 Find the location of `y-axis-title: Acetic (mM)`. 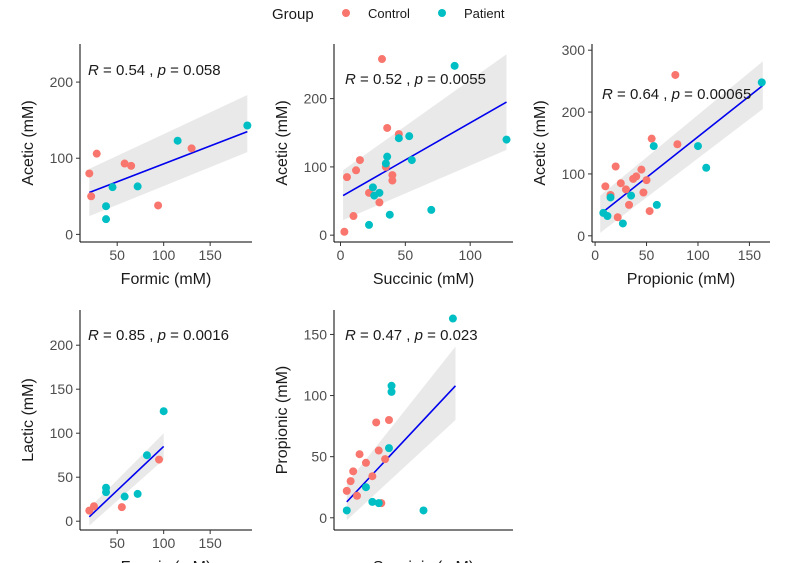

y-axis-title: Acetic (mM) is located at coordinates (540, 142).